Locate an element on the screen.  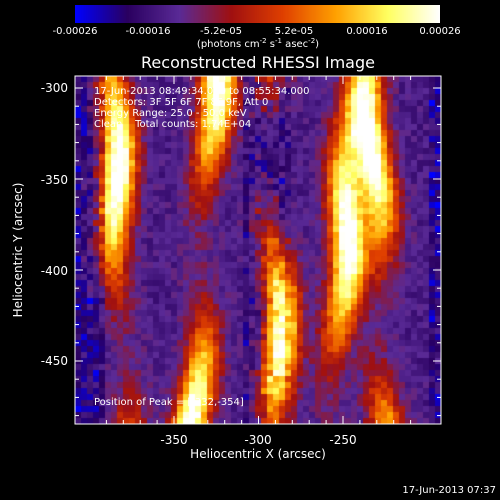
colorbar-tick-label: -0.00026 is located at coordinates (75, 31).